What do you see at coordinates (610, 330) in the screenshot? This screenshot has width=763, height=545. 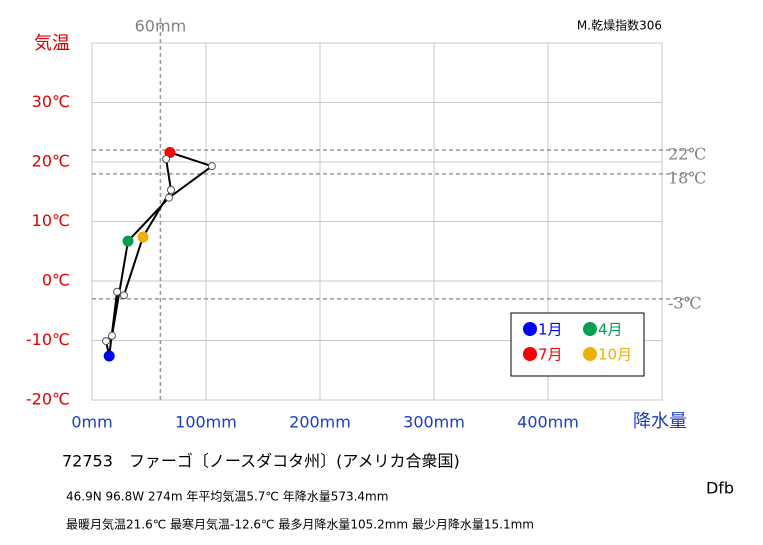 I see `legend-label: 4月` at bounding box center [610, 330].